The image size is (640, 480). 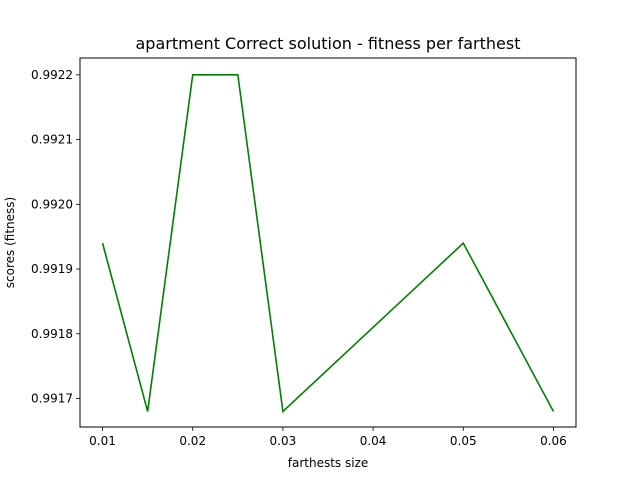 I want to click on y-axis-ticks: 0.9917 0.9918 0.9919 0.9920 0.9921 0.9922, so click(x=55, y=237).